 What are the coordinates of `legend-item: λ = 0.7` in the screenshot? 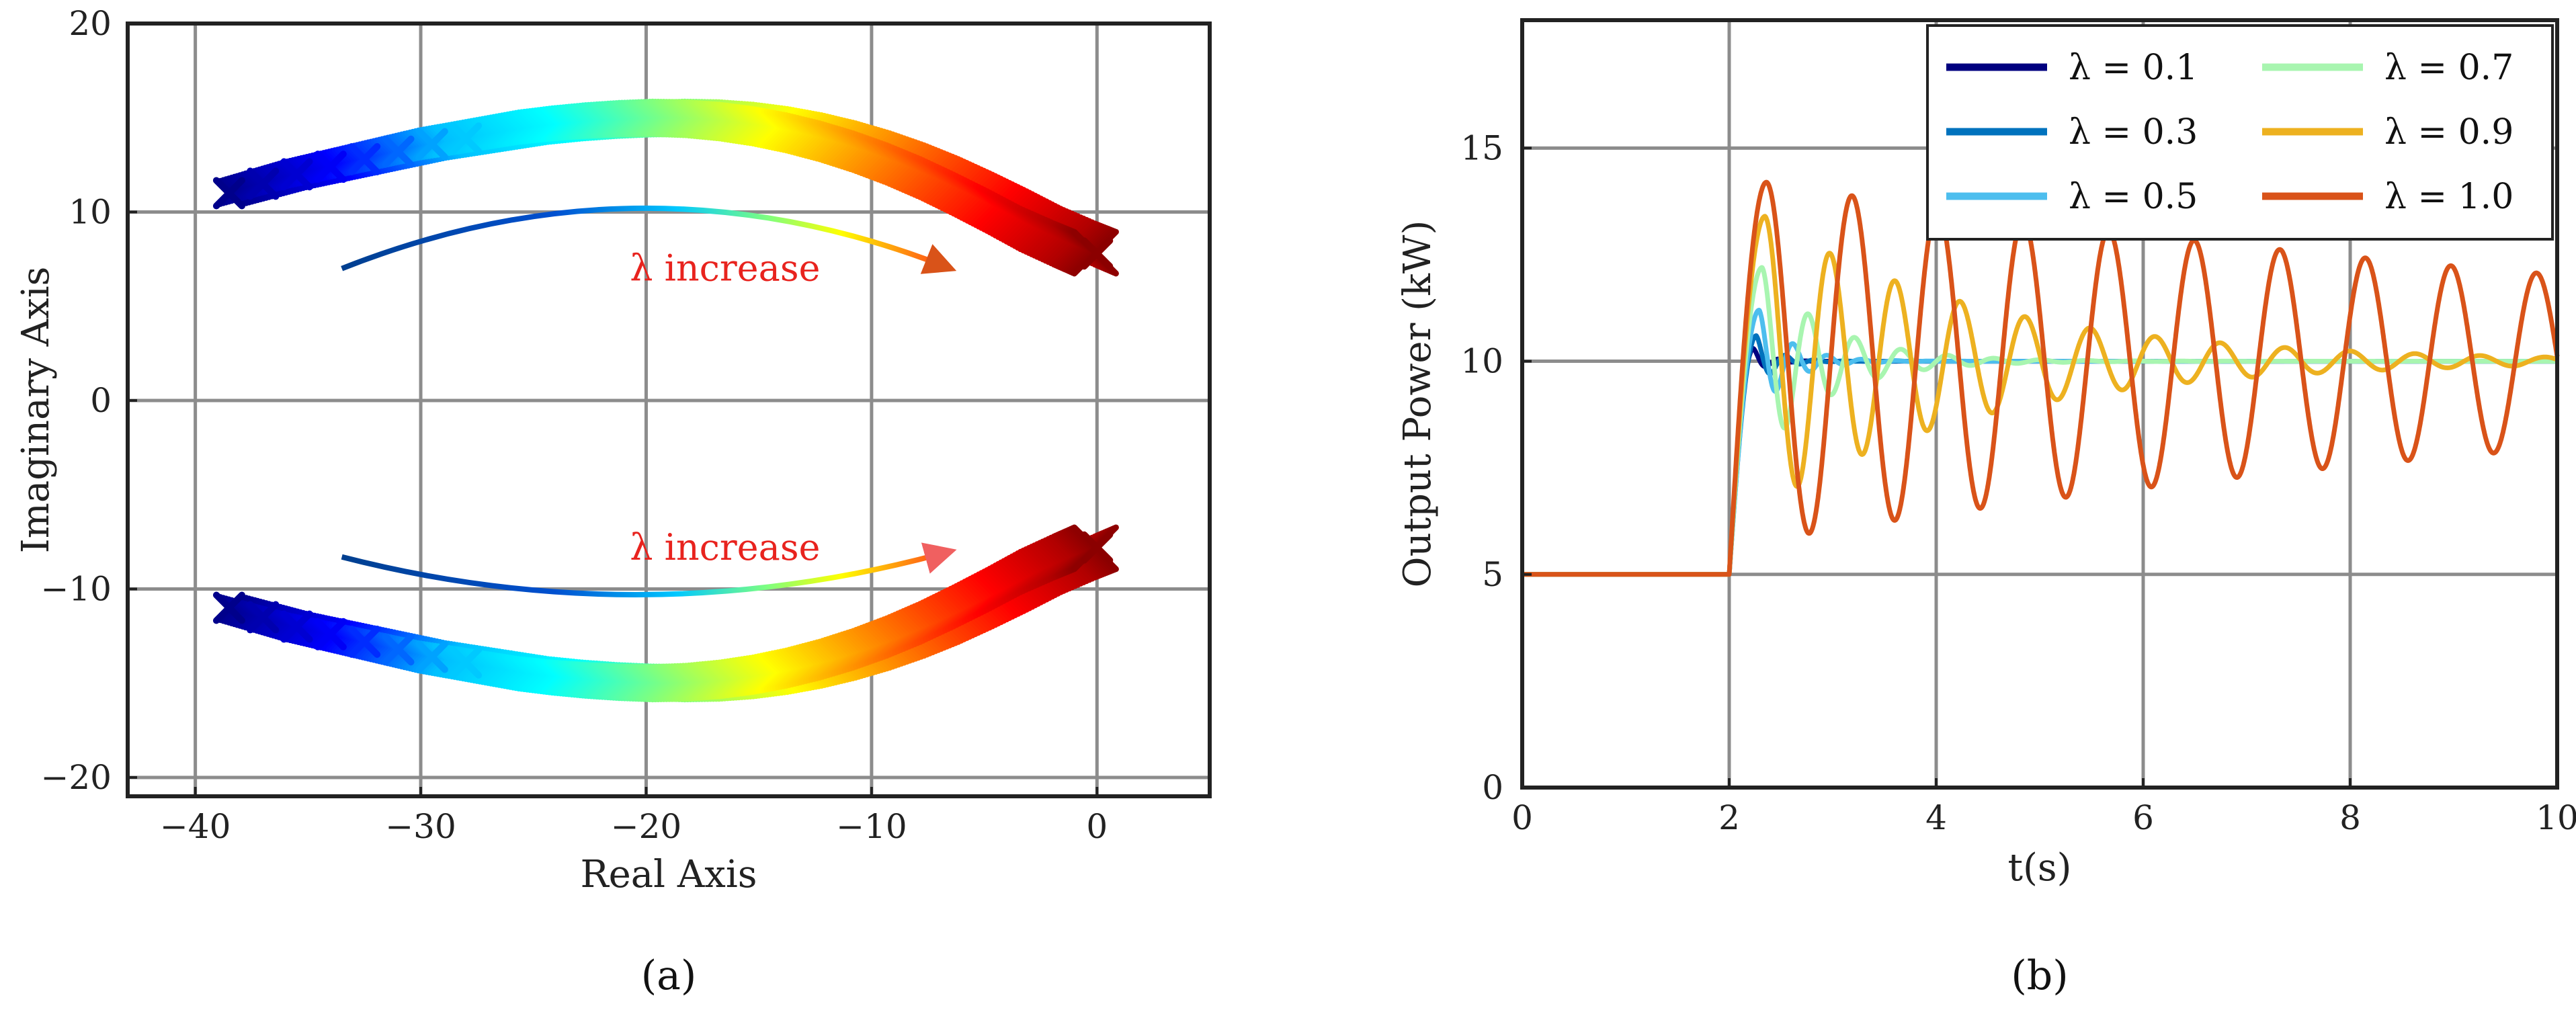 It's located at (2387, 68).